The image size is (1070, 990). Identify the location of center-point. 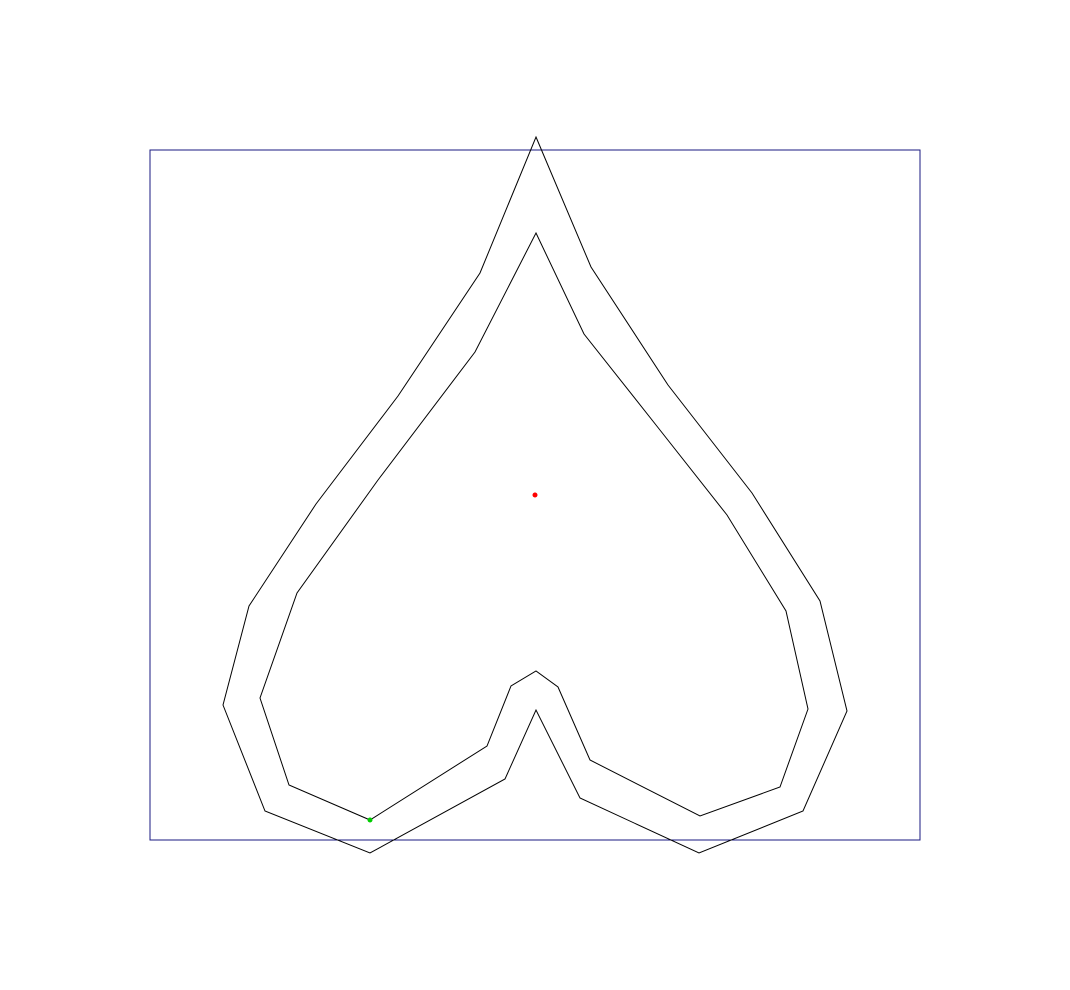
(535, 495).